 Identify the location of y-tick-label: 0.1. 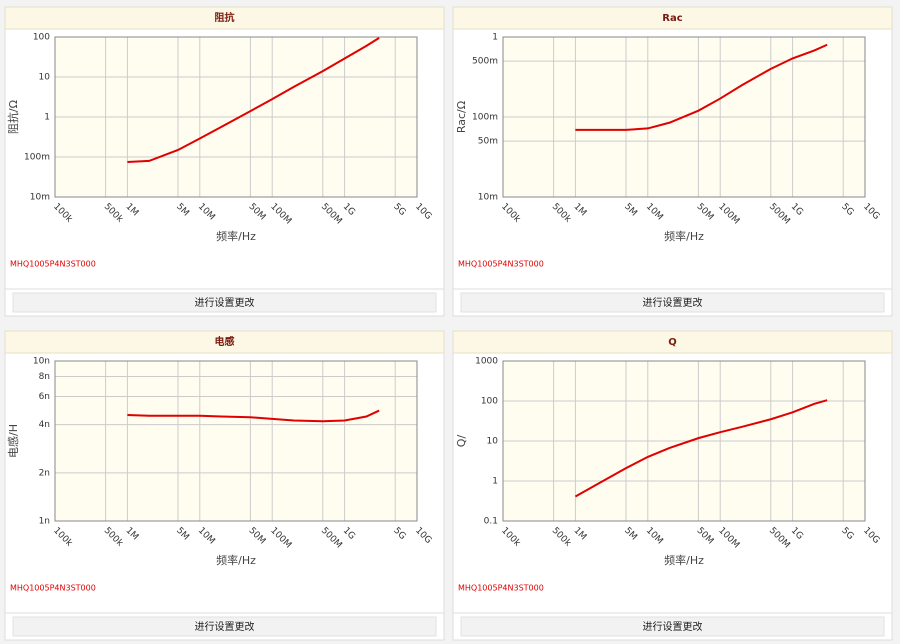
(491, 522).